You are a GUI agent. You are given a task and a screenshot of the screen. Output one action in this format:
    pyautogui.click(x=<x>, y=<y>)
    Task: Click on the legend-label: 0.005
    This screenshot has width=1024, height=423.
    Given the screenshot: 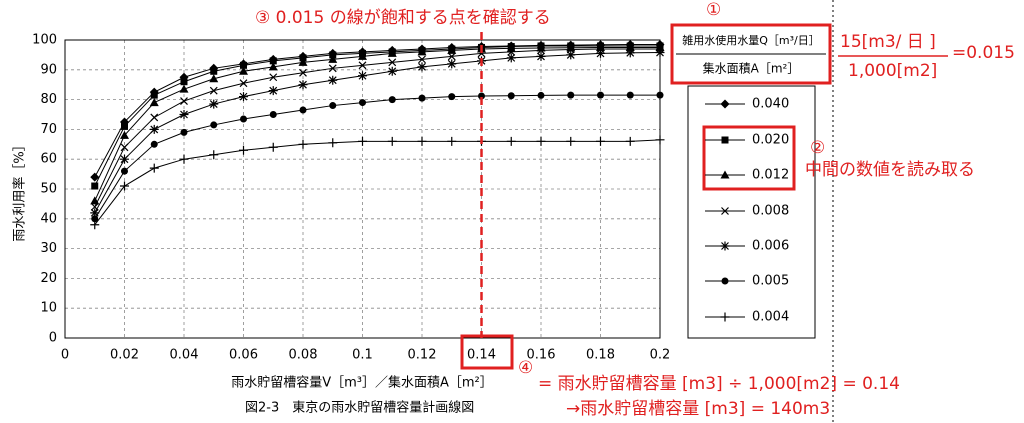 What is the action you would take?
    pyautogui.click(x=770, y=281)
    